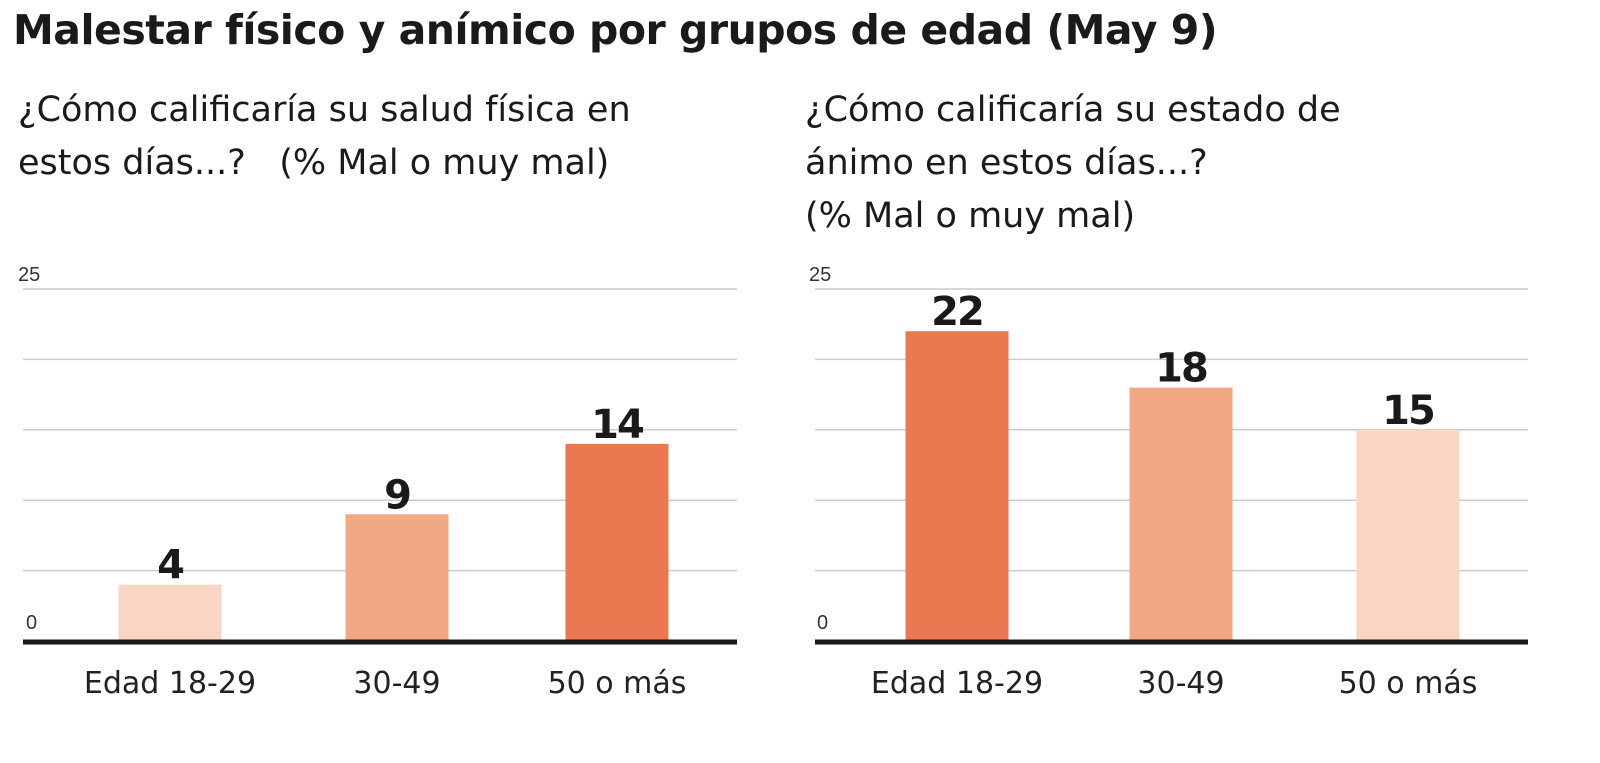 This screenshot has height=763, width=1600. I want to click on right-ytick-label: 25, so click(820, 275).